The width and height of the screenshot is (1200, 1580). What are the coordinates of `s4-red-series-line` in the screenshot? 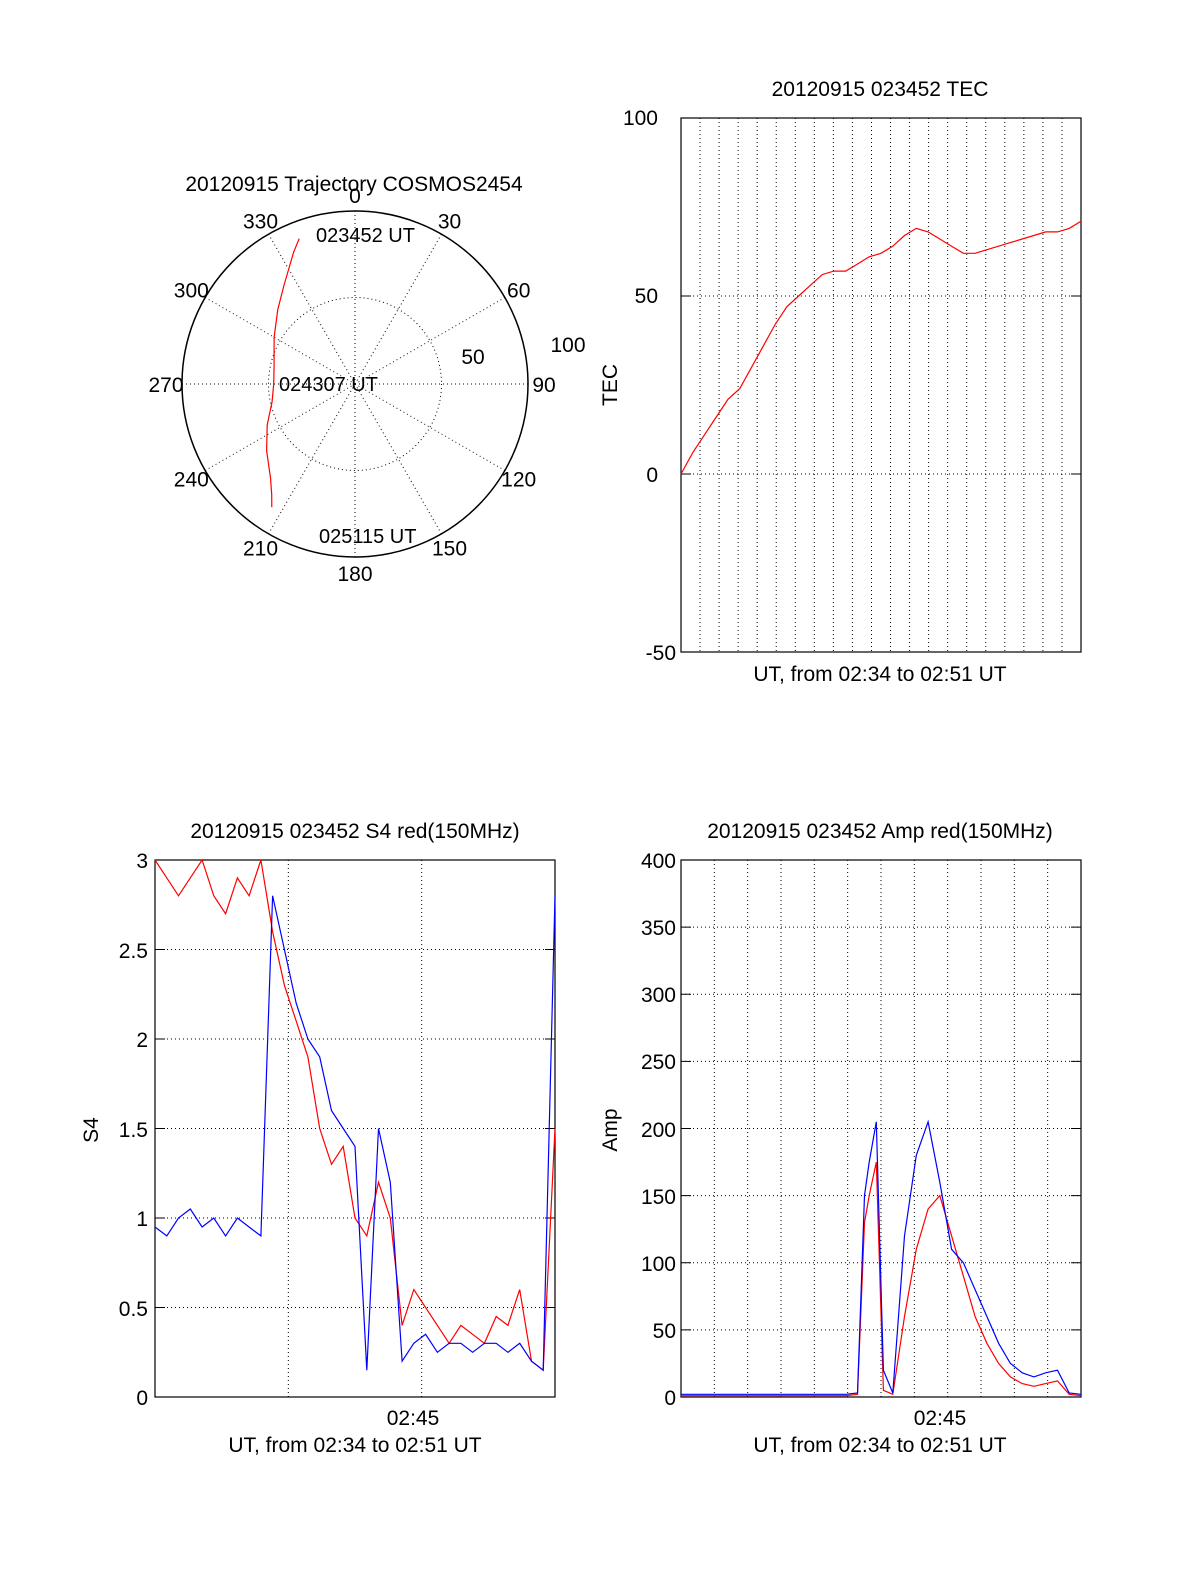 It's located at (355, 1115).